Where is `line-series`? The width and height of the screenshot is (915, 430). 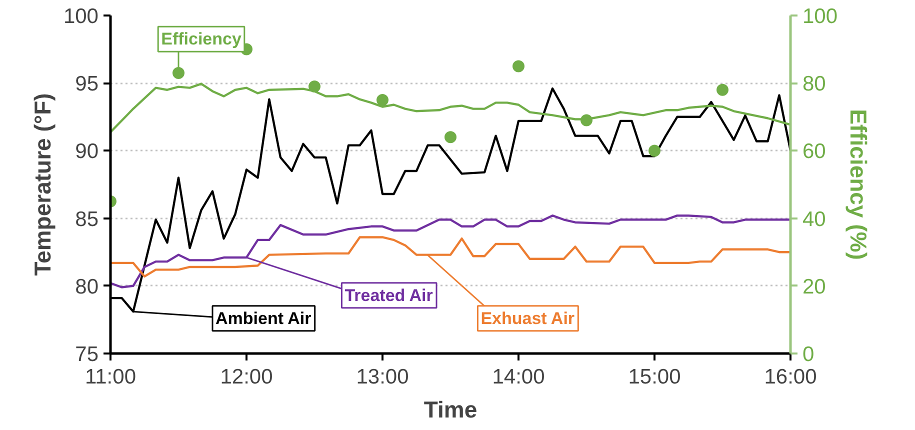 line-series is located at coordinates (450, 251).